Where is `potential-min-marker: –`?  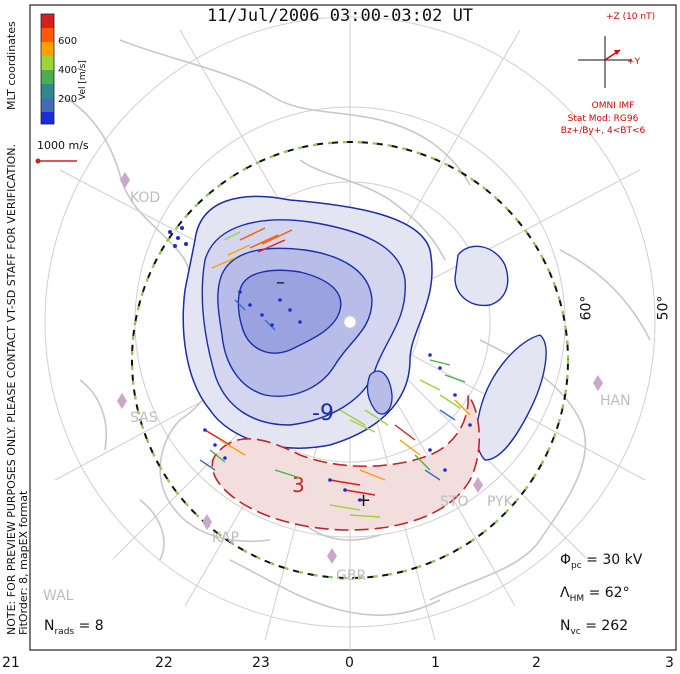
potential-min-marker: – is located at coordinates (280, 282).